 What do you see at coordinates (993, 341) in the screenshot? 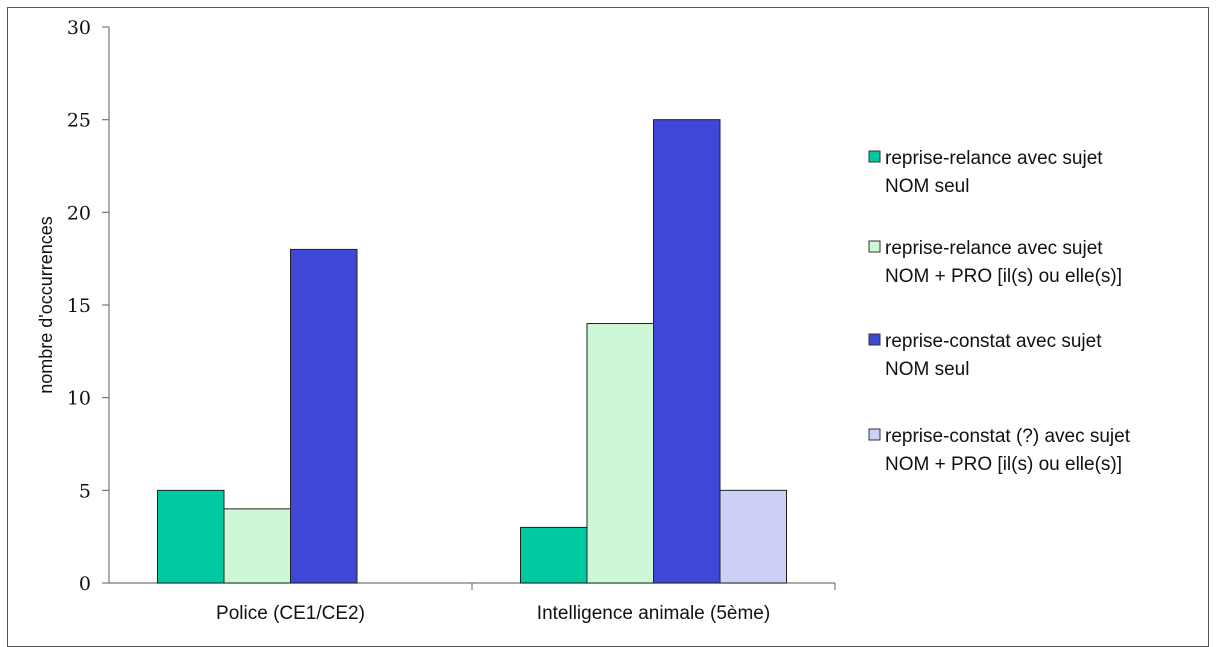
I see `legend-label: reprise-constat avec sujet` at bounding box center [993, 341].